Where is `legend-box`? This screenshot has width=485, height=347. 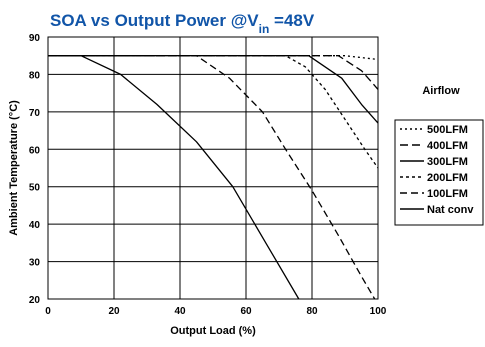
legend-box is located at coordinates (439, 172).